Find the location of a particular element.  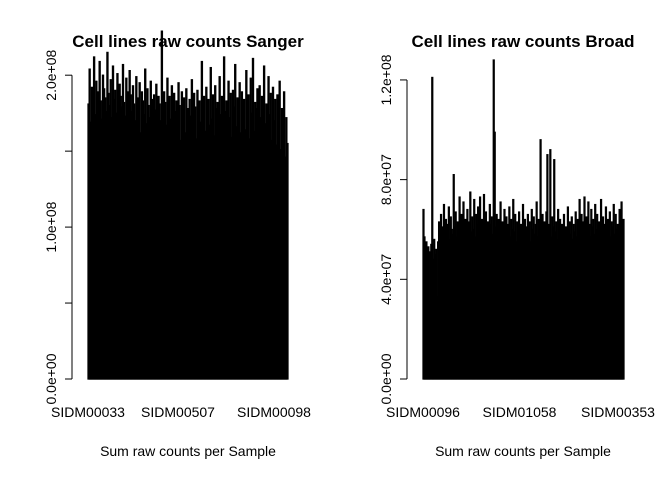

broad-y-tick-label: 1.2e+08 is located at coordinates (386, 79).